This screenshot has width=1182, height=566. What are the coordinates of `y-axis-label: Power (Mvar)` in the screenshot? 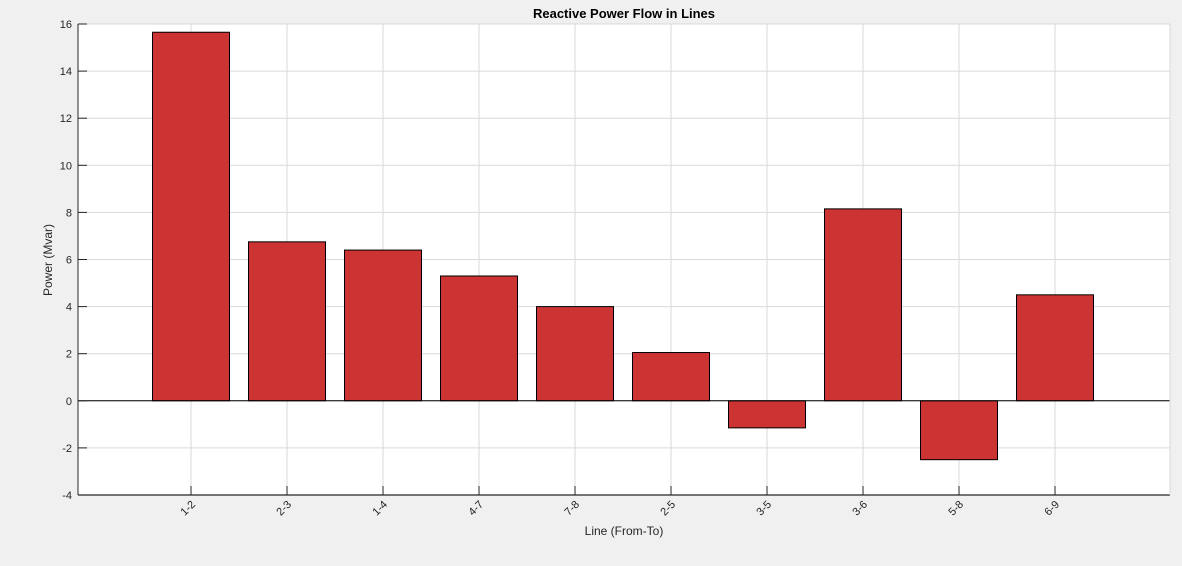 It's located at (48, 260).